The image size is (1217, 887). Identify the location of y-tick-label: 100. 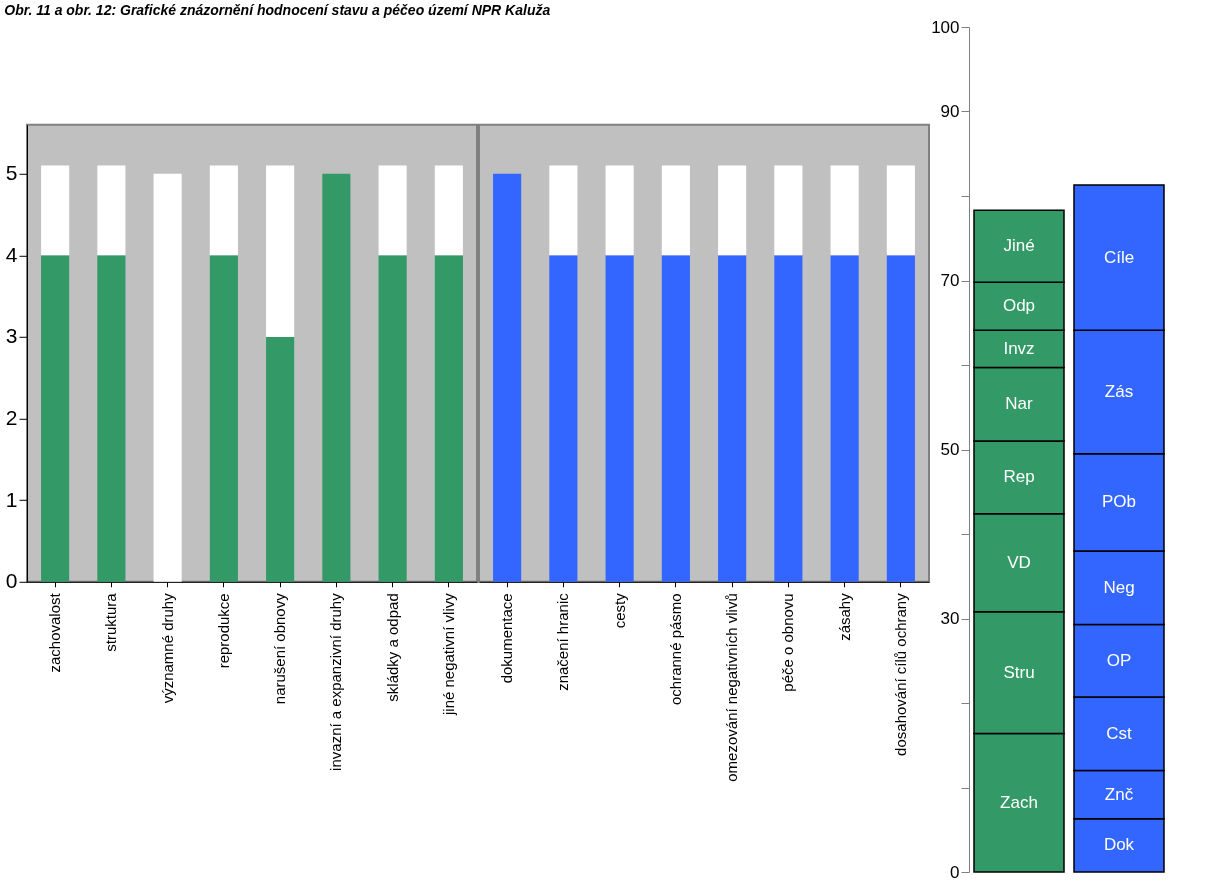
(945, 27).